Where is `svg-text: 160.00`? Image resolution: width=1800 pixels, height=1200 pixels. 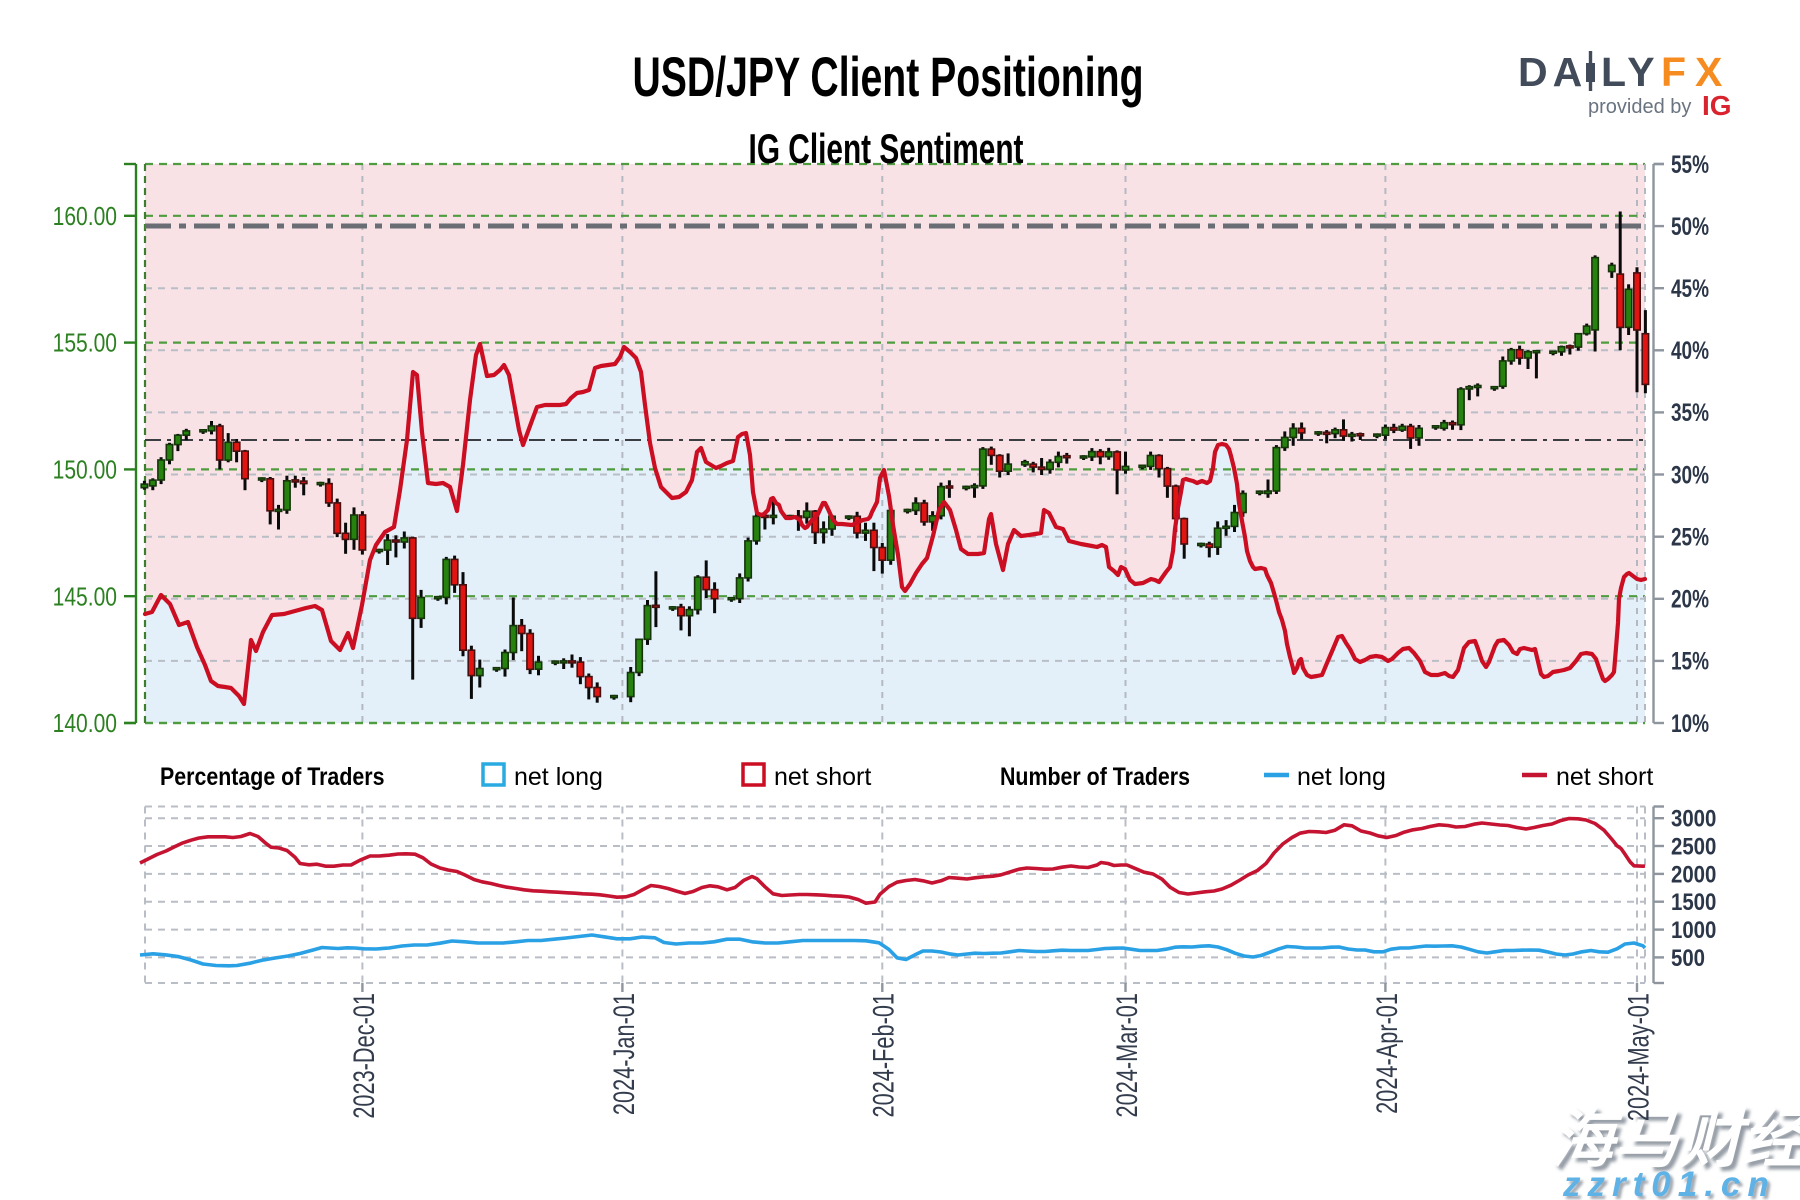 svg-text: 160.00 is located at coordinates (85, 217).